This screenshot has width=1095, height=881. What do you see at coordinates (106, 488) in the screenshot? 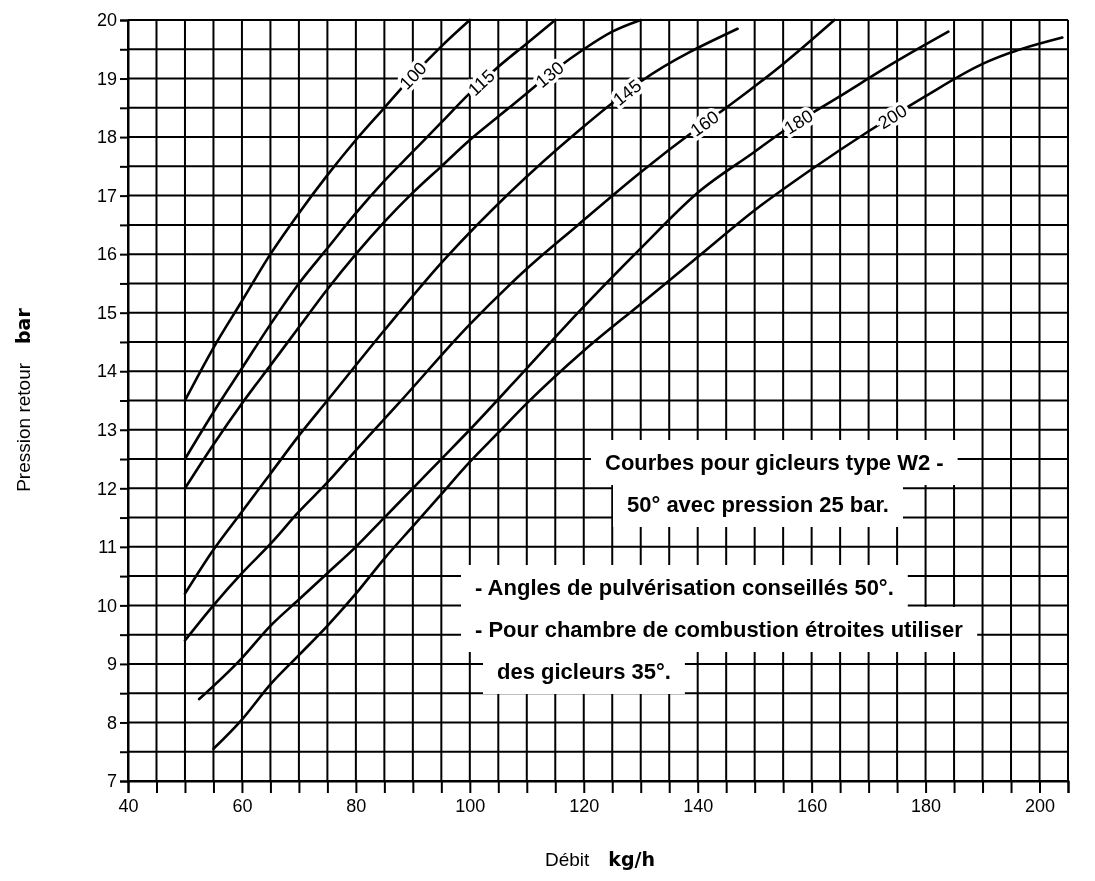
I see `y-tick-label: 12` at bounding box center [106, 488].